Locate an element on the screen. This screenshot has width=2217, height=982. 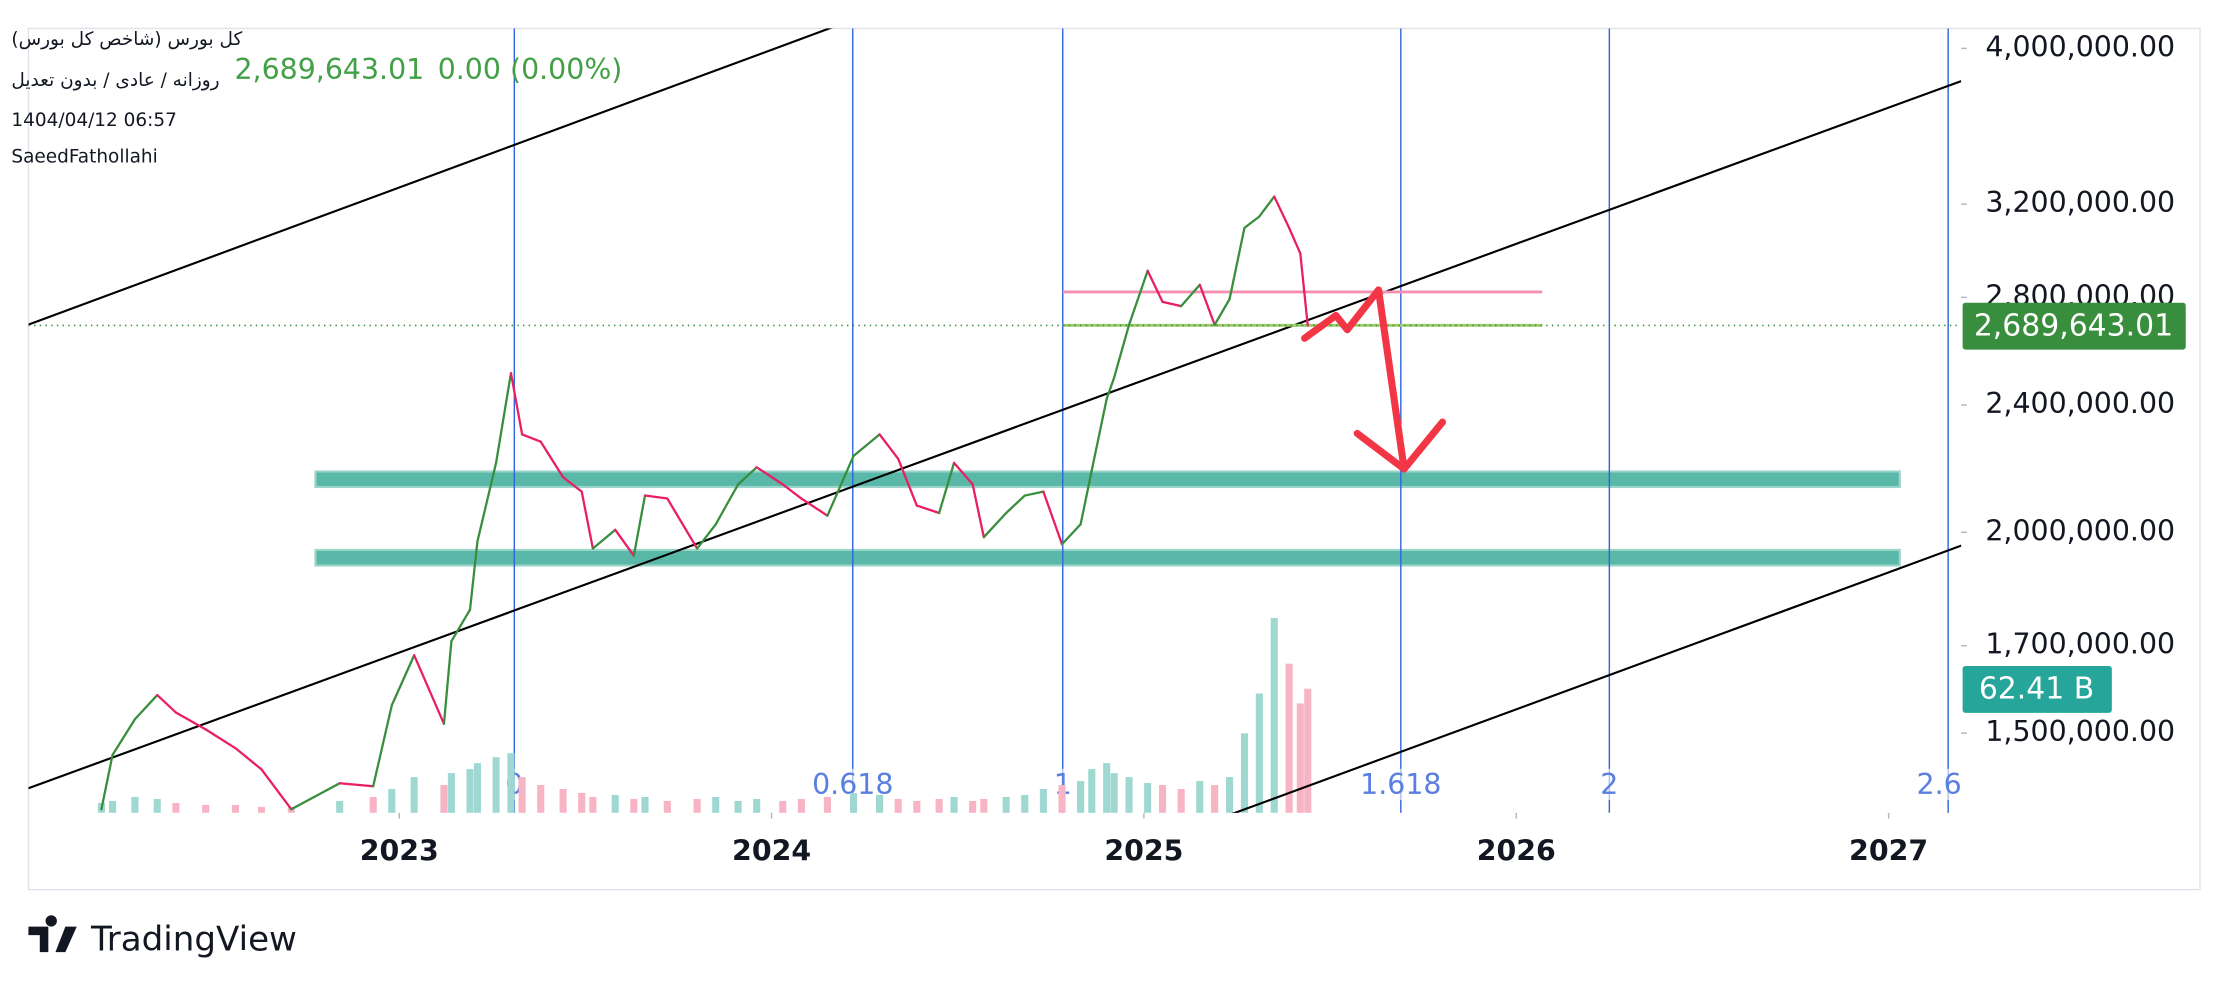
logo: TradingView is located at coordinates (162, 937).